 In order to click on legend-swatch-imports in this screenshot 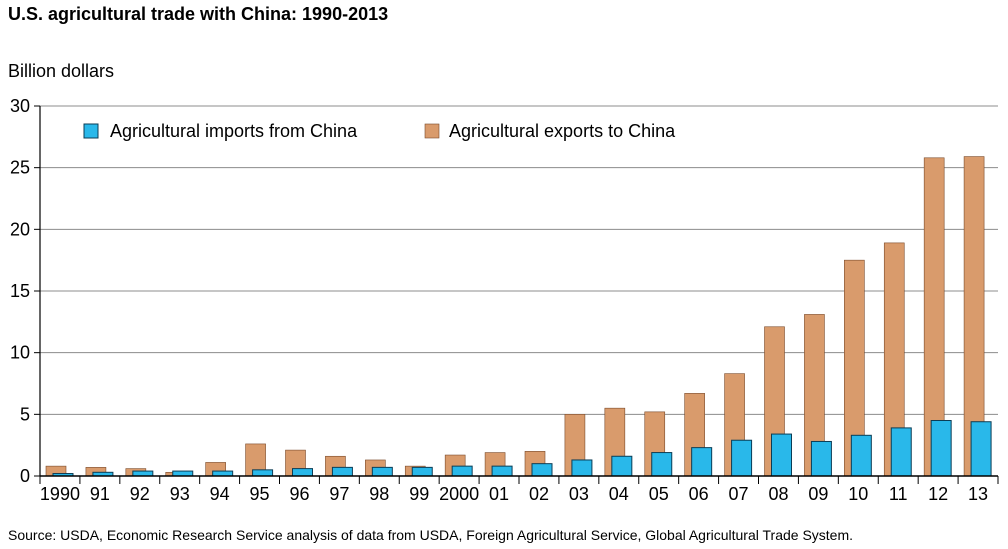, I will do `click(91, 131)`.